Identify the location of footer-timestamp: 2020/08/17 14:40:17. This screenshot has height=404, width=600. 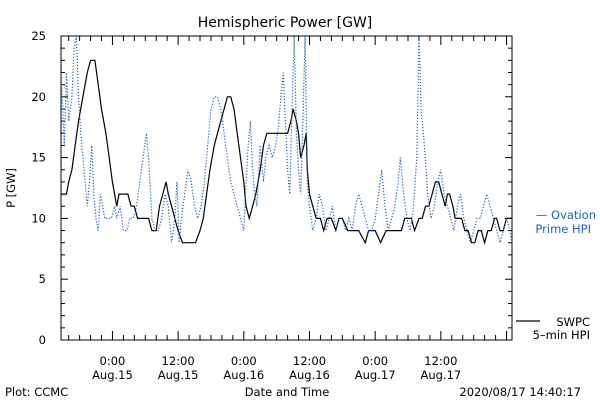
(520, 392).